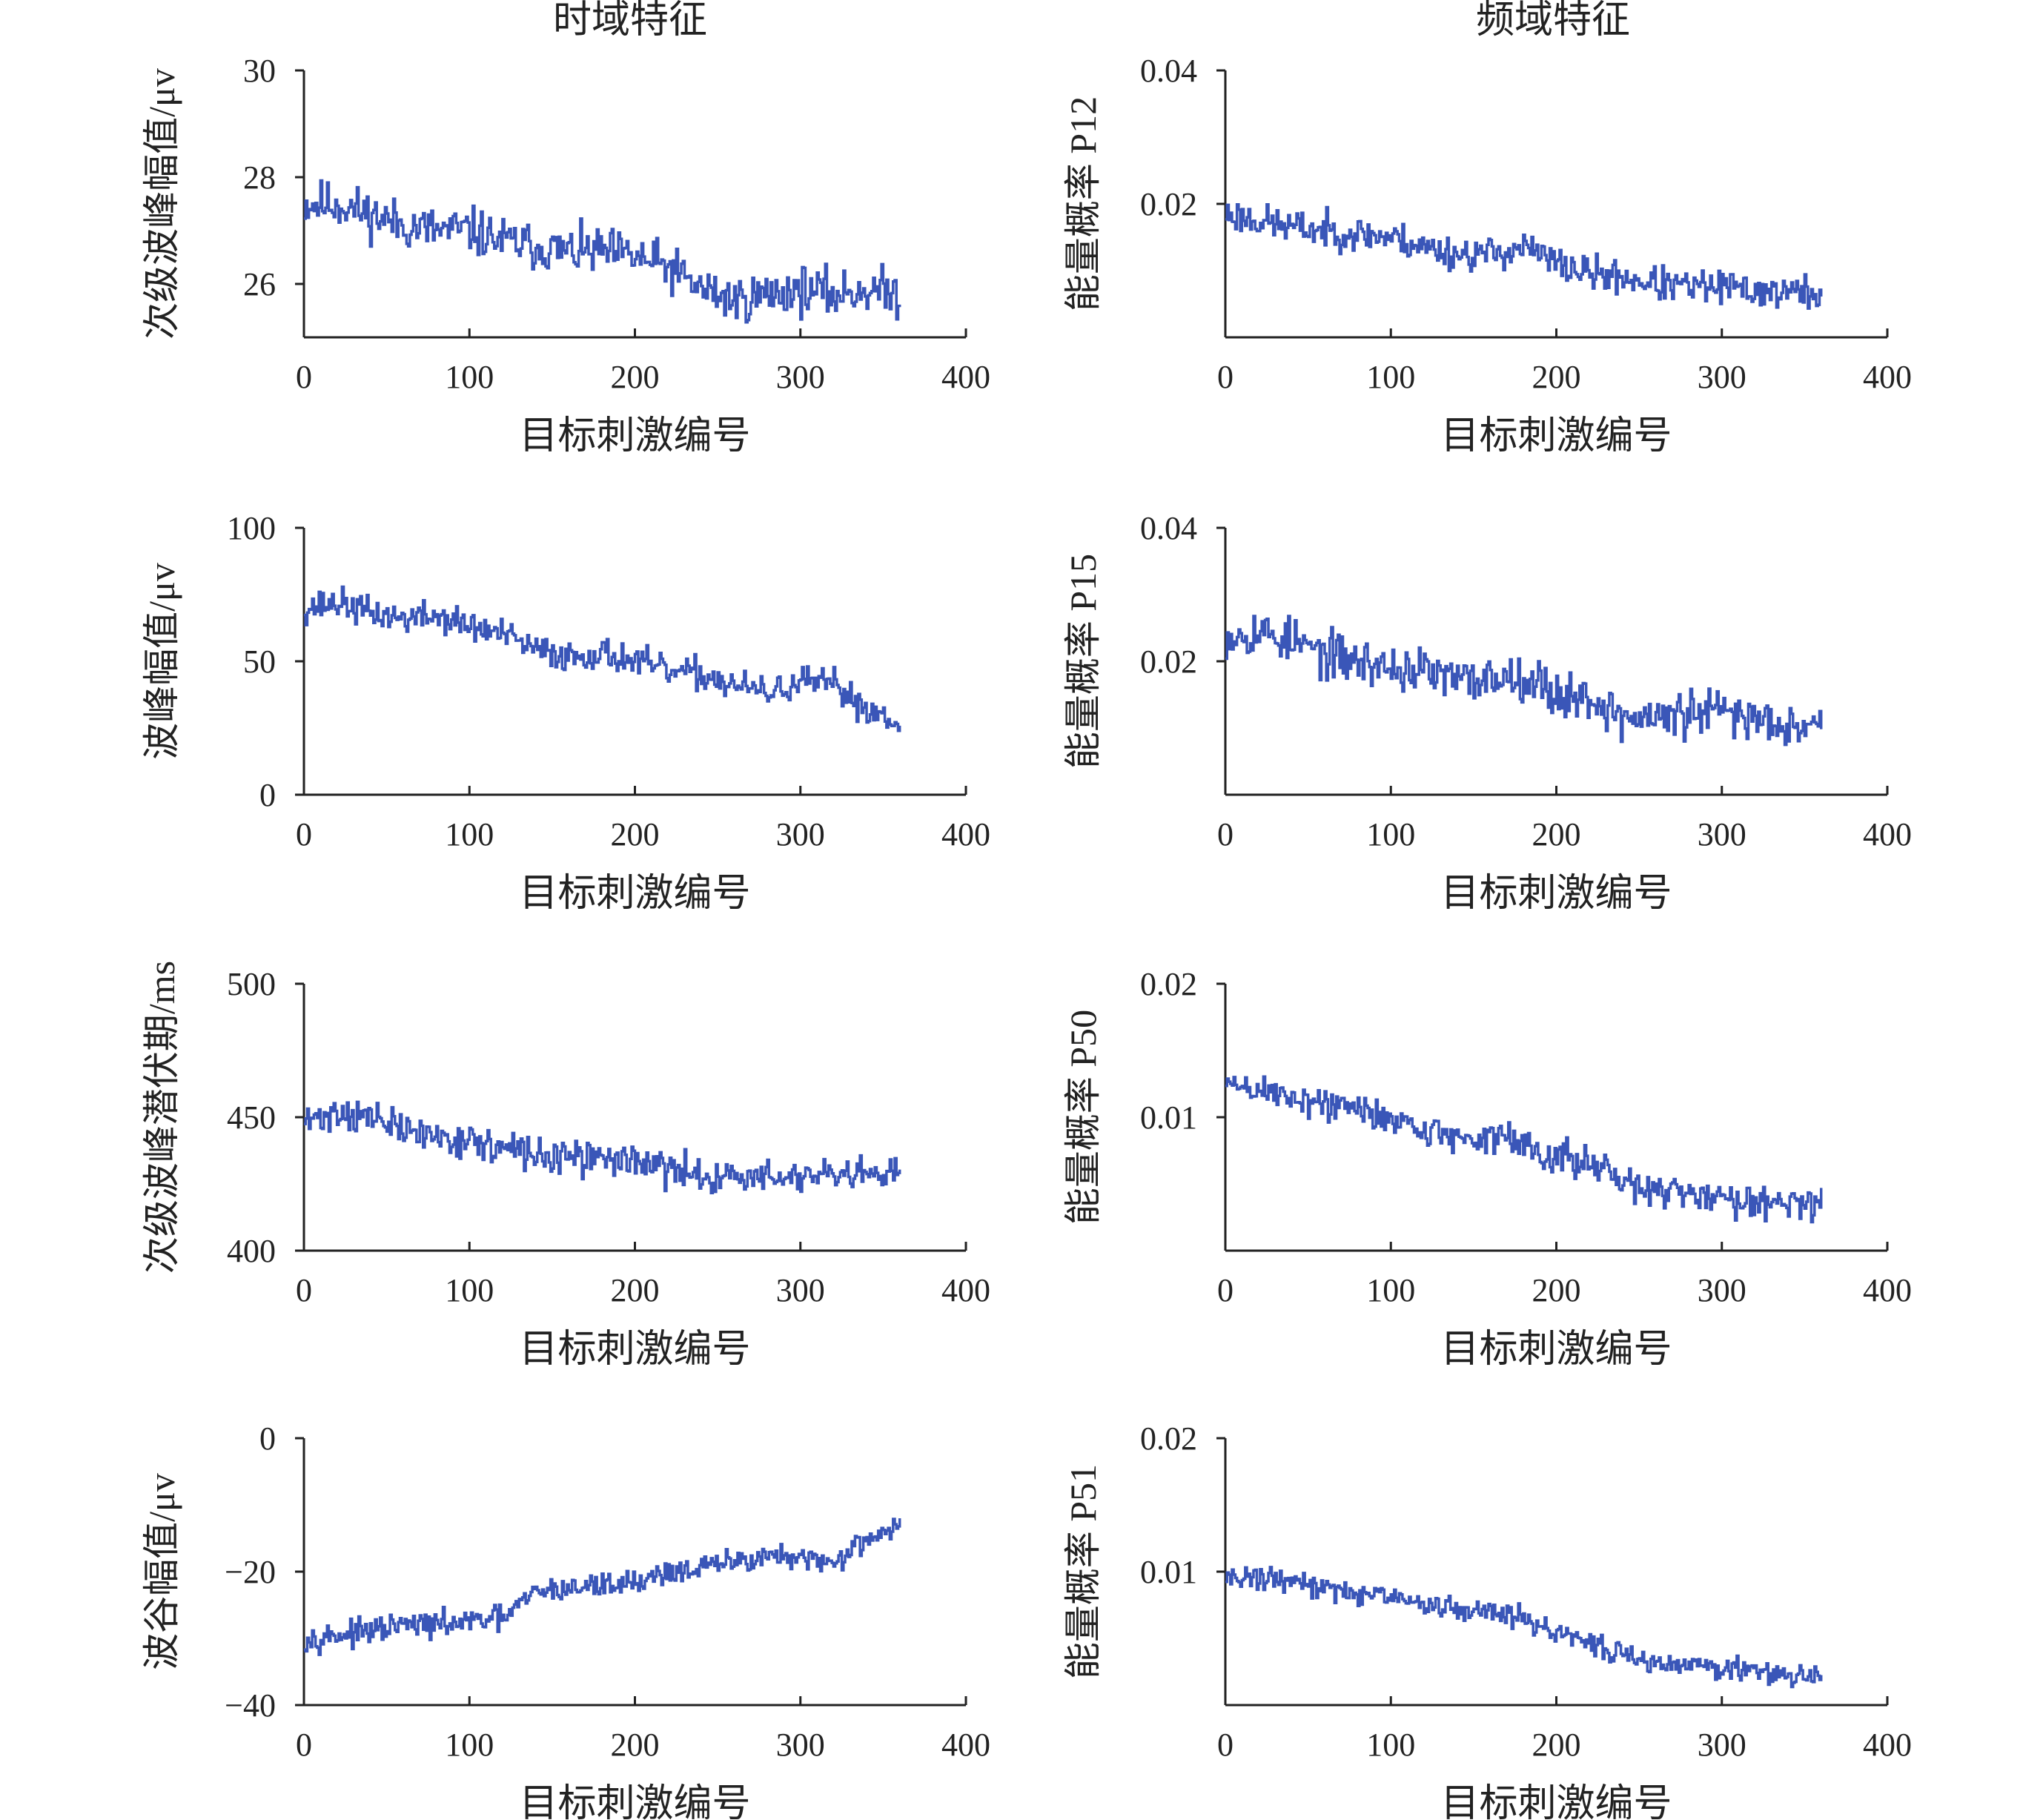 This screenshot has width=2043, height=1820. What do you see at coordinates (251, 1251) in the screenshot?
I see `y-tick-label: 400` at bounding box center [251, 1251].